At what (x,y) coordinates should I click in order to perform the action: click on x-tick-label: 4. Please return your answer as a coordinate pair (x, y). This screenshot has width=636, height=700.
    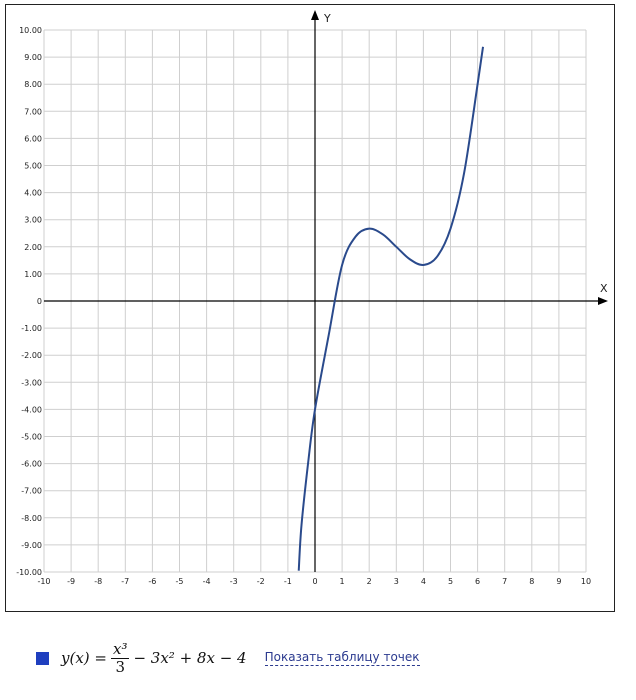
    Looking at the image, I should click on (423, 581).